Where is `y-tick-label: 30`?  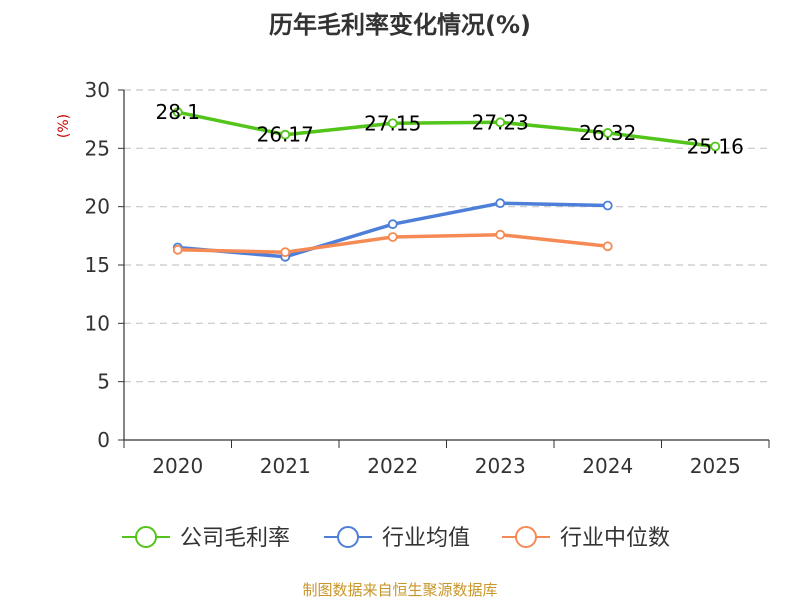 y-tick-label: 30 is located at coordinates (97, 90).